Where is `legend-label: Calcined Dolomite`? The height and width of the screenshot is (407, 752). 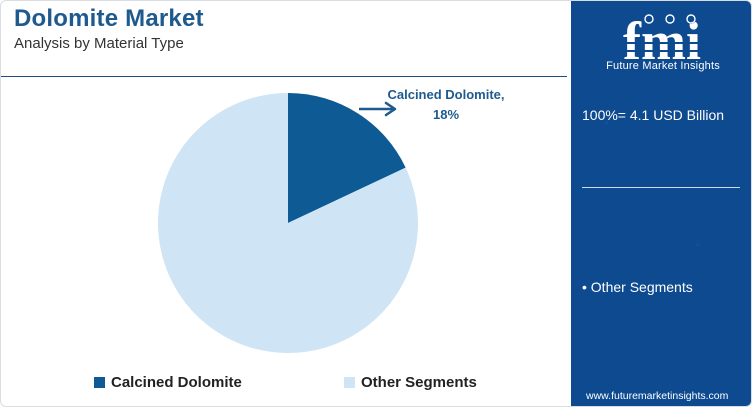
legend-label: Calcined Dolomite is located at coordinates (176, 382).